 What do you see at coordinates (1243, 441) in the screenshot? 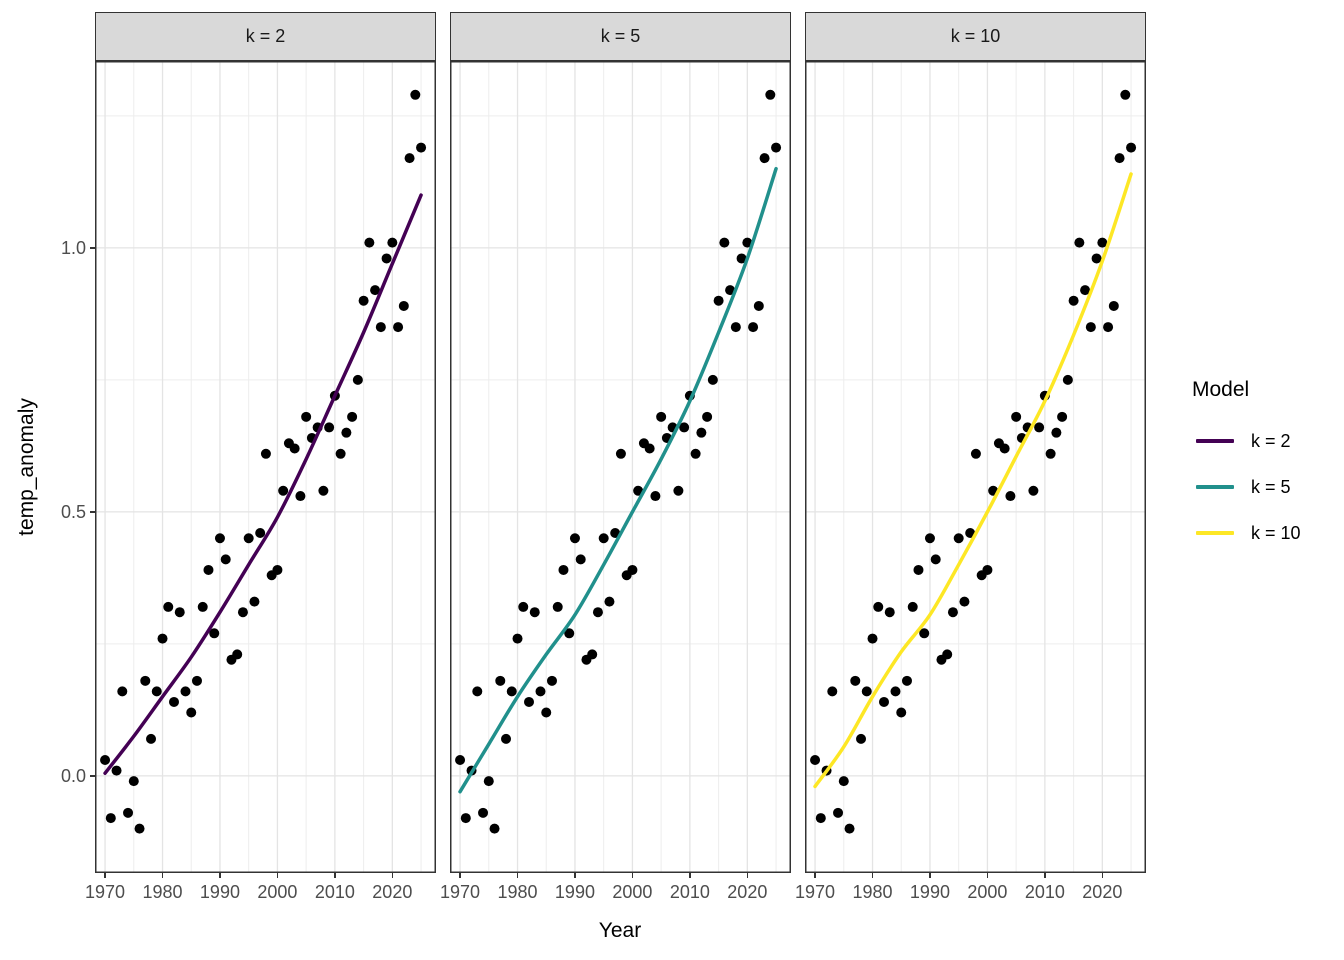
I see `legend-item-k2: k = 2` at bounding box center [1243, 441].